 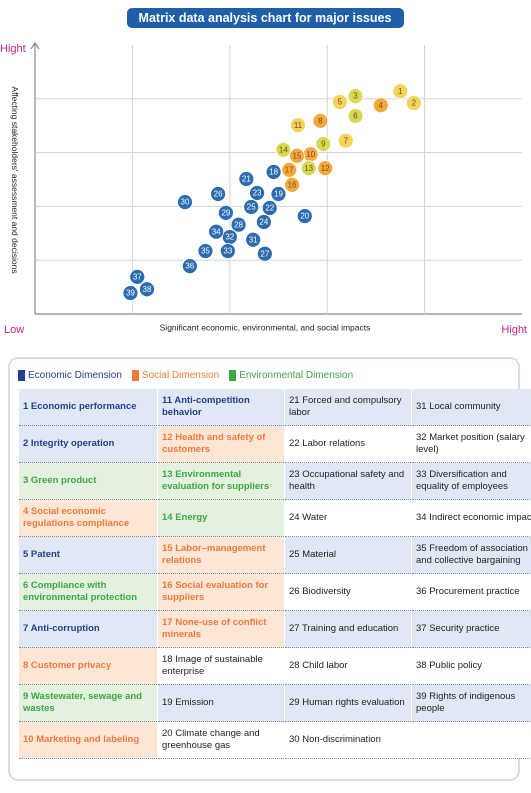 I want to click on table-cell: 12 Health and safety of customers, so click(x=221, y=444).